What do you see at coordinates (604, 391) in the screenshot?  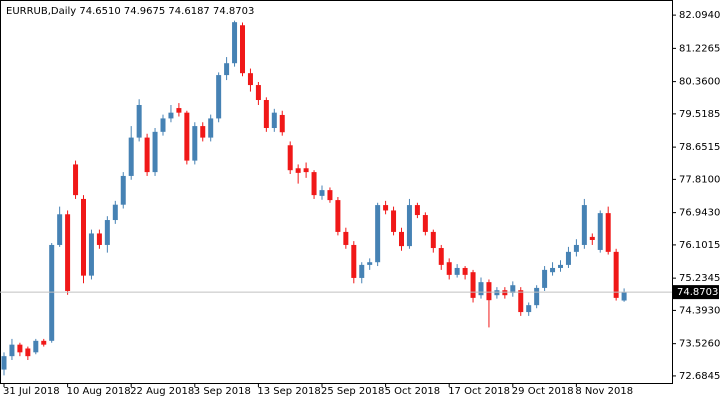 I see `x-tick-label: 8 Nov 2018` at bounding box center [604, 391].